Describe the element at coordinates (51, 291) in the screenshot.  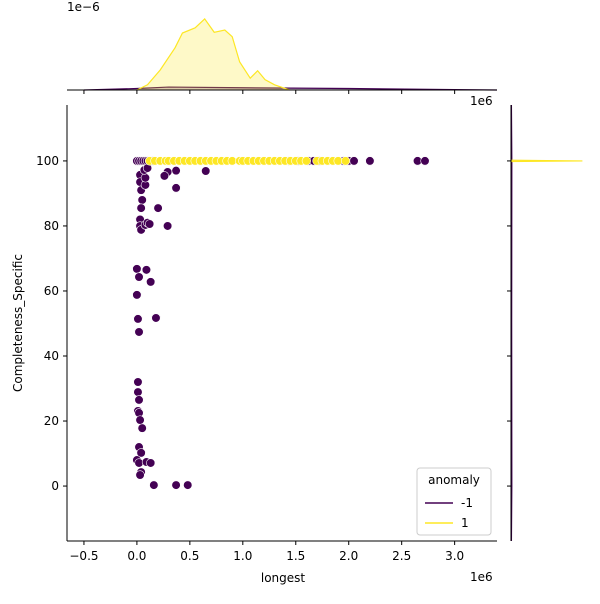
I see `y-tick-label: 60` at that location.